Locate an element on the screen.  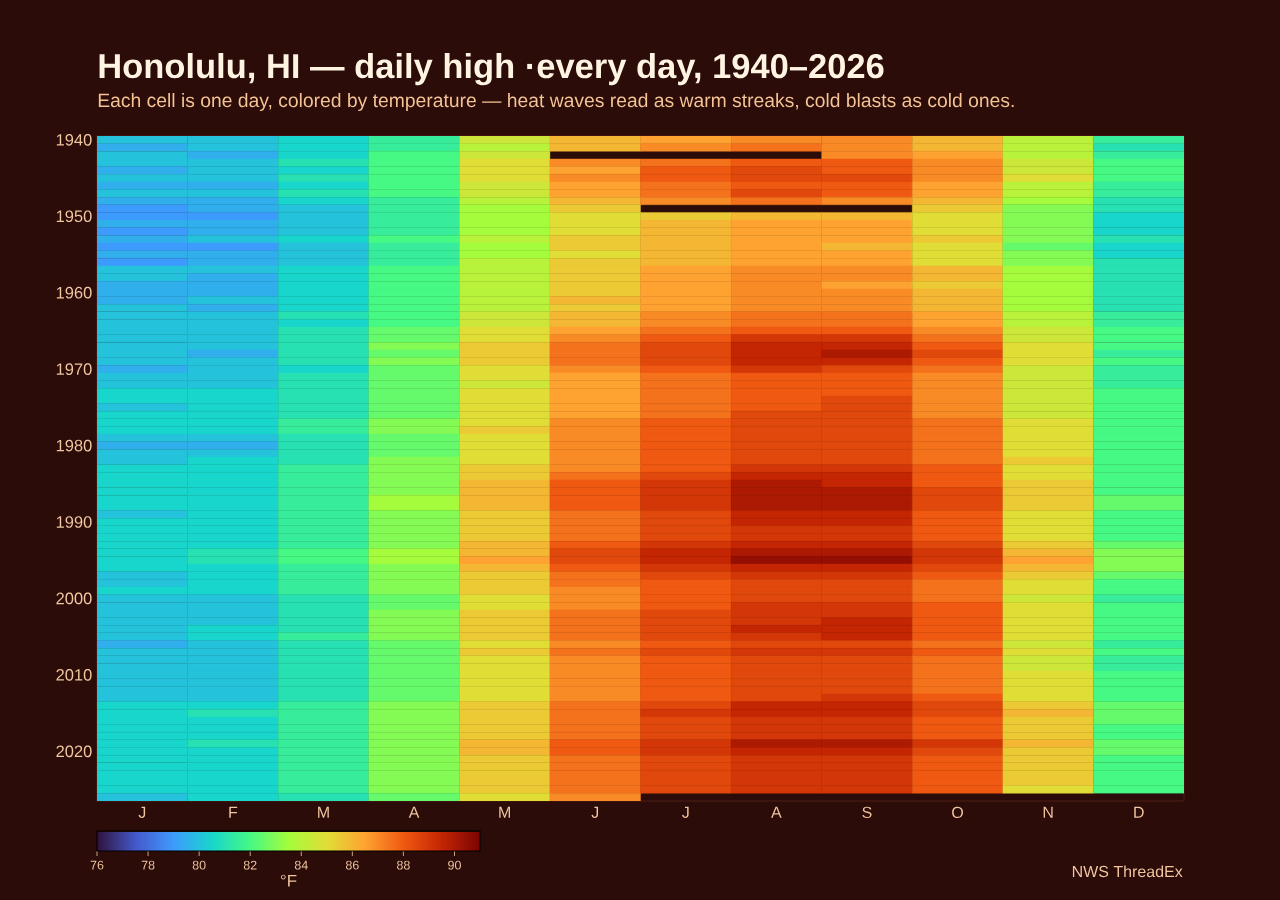
y-tick-label: 1970 is located at coordinates (74, 369).